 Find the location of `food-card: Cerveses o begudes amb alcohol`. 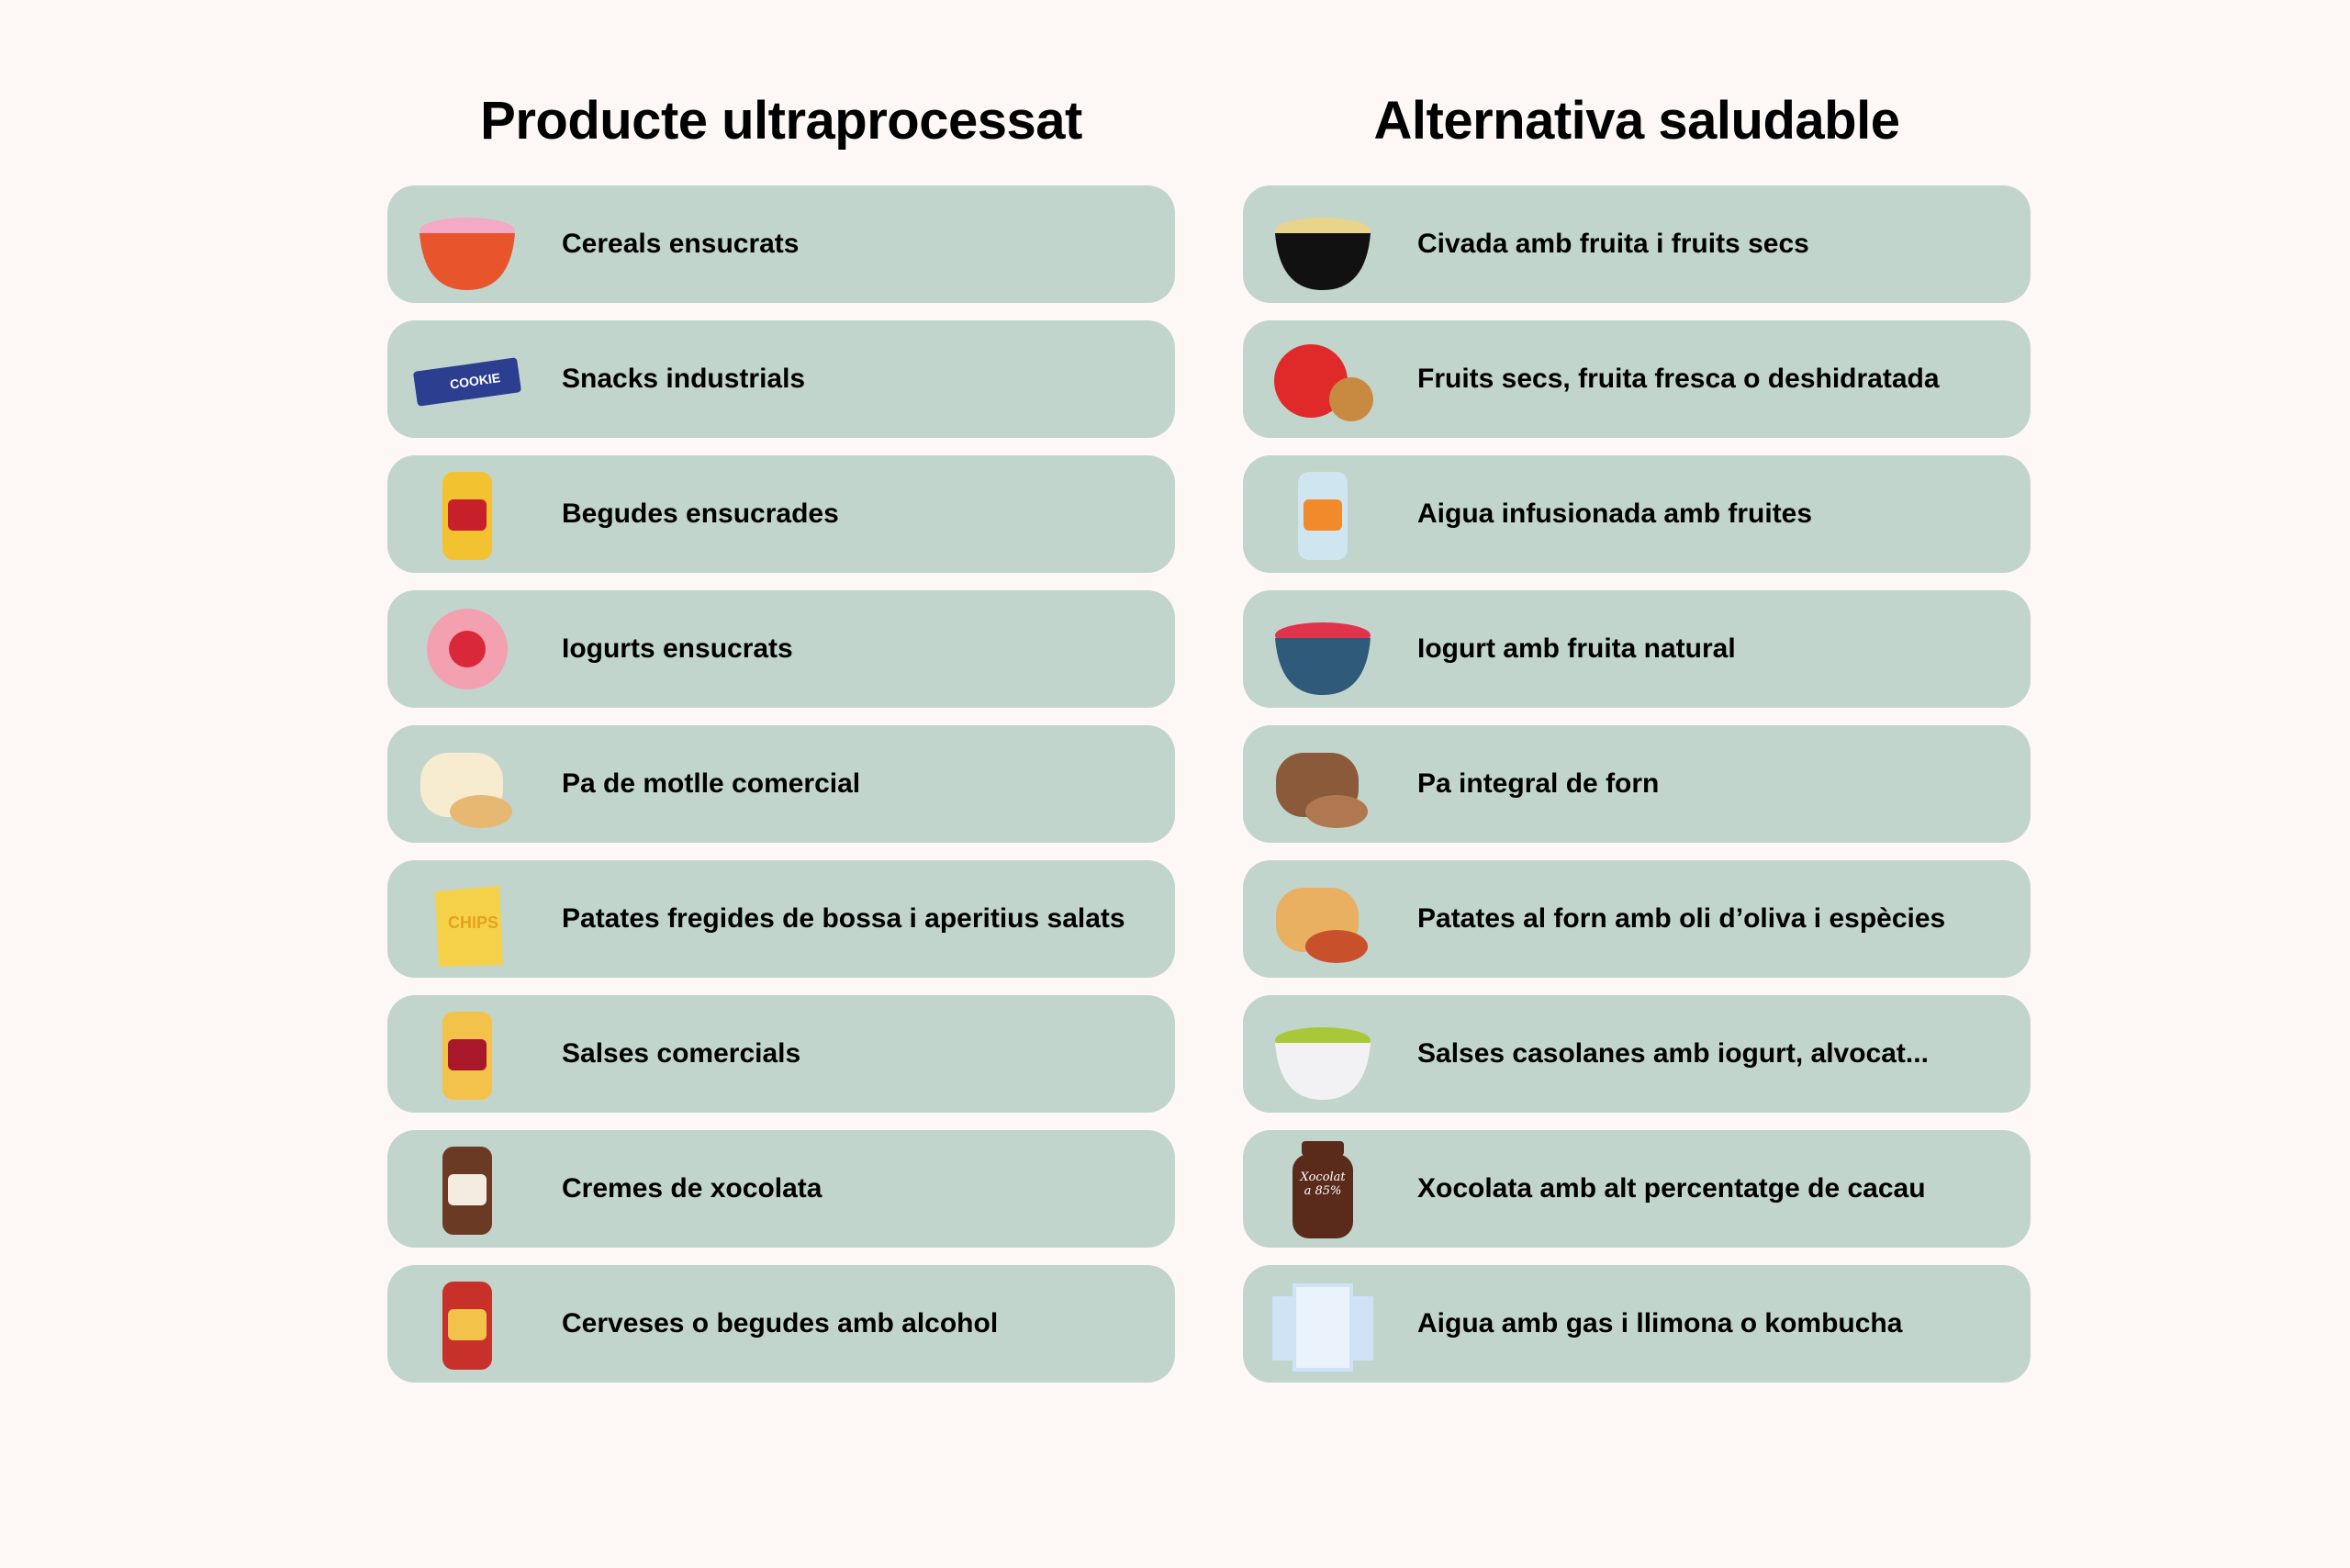

food-card: Cerveses o begudes amb alcohol is located at coordinates (781, 1324).